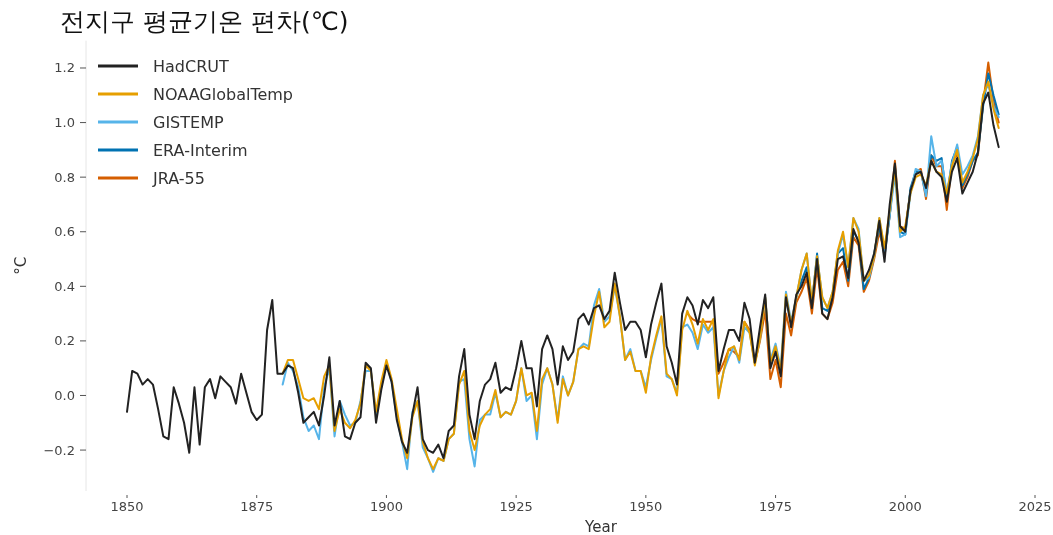 Image resolution: width=1053 pixels, height=535 pixels. Describe the element at coordinates (223, 94) in the screenshot. I see `legend-label: NOAAGlobalTemp` at that location.